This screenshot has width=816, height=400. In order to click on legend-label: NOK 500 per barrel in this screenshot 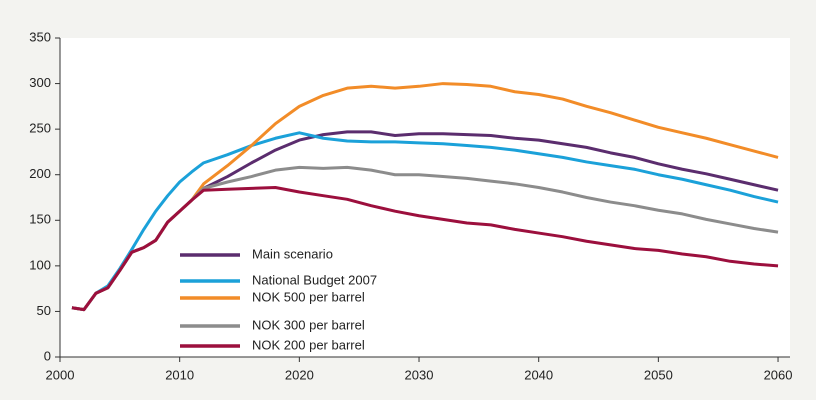, I will do `click(308, 296)`.